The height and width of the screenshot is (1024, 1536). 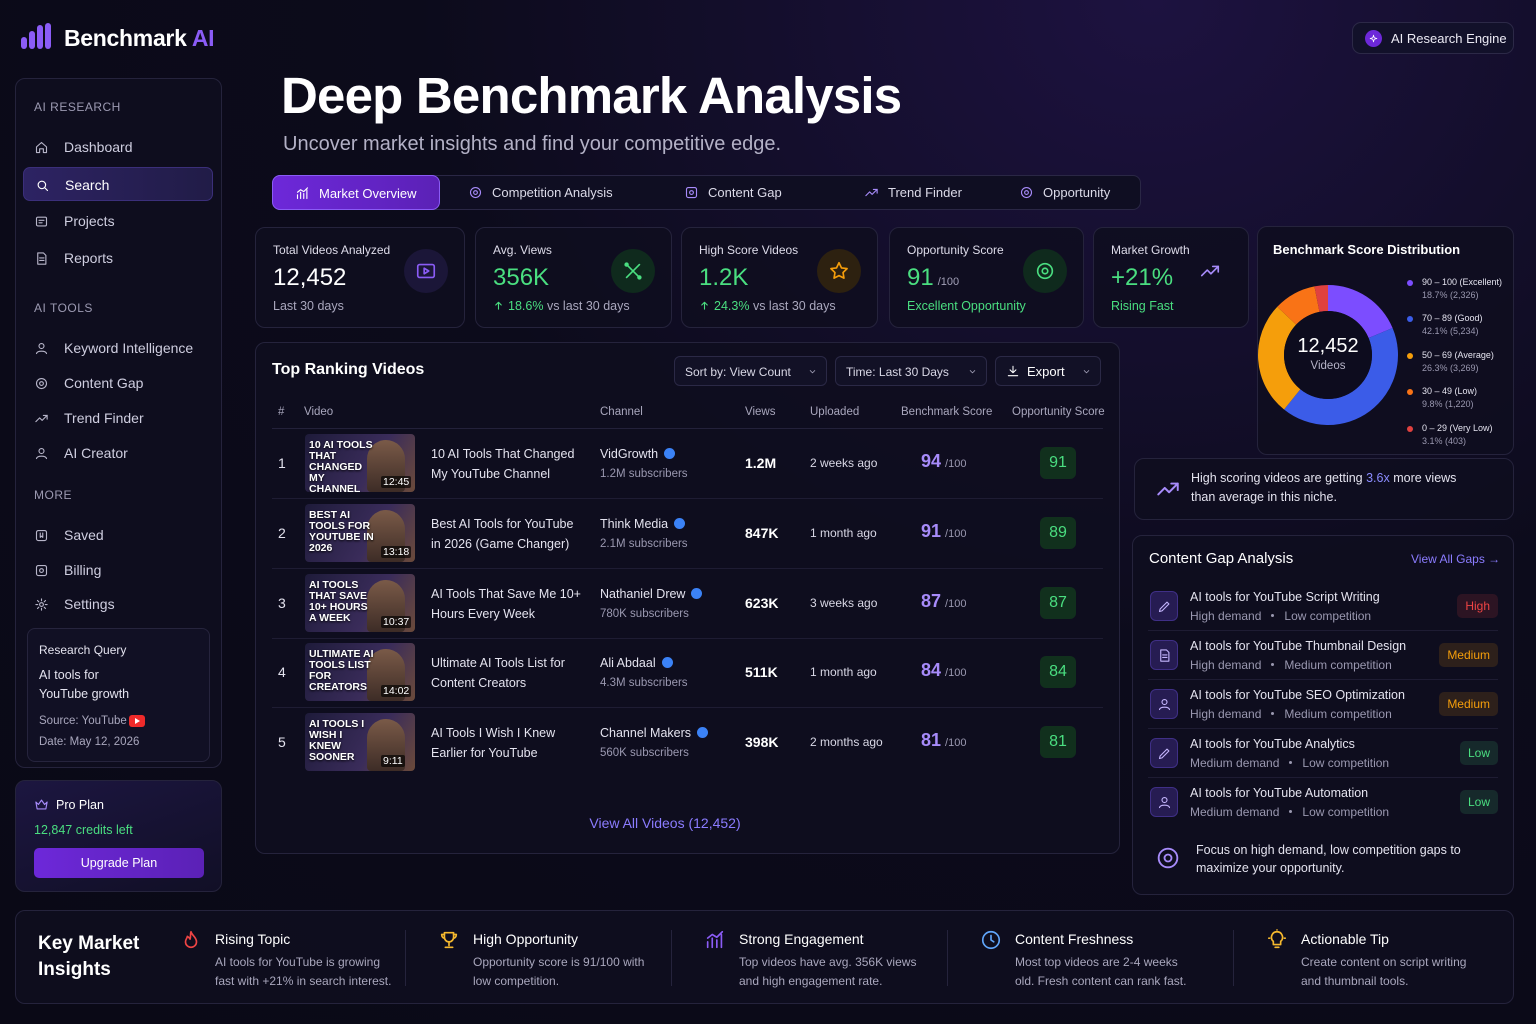 I want to click on views: 398K, so click(x=762, y=742).